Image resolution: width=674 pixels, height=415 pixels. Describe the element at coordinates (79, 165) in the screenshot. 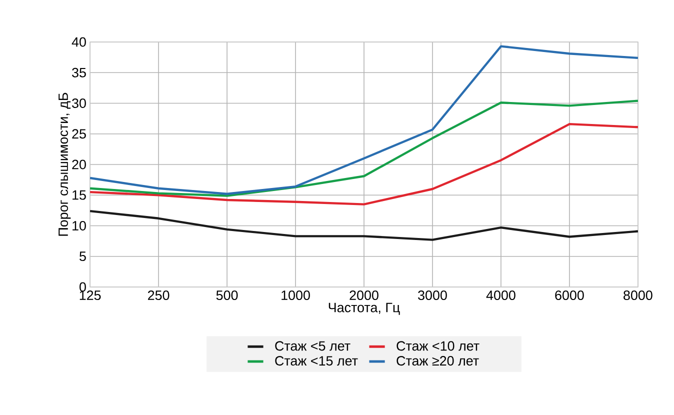

I see `y-tick-label: 20` at that location.